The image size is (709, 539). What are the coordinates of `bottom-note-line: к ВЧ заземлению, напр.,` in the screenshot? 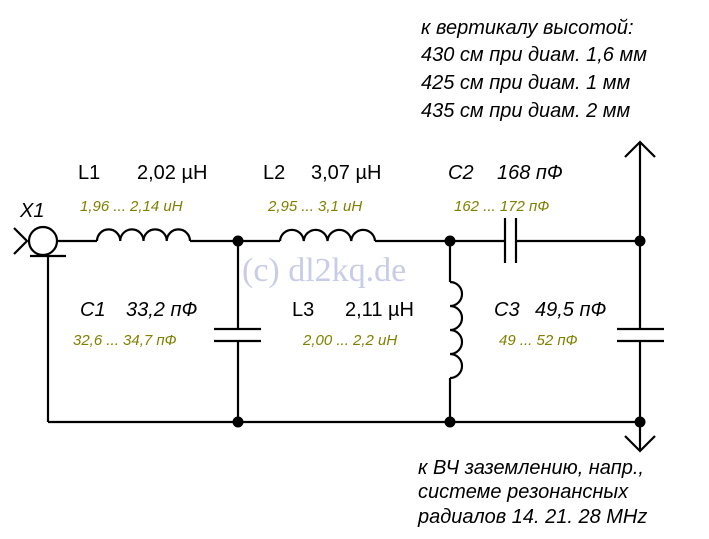 It's located at (531, 468).